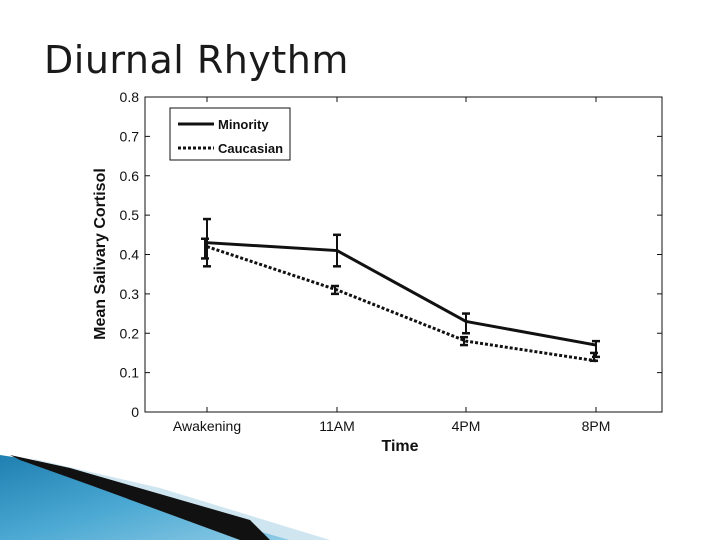 The width and height of the screenshot is (720, 540). Describe the element at coordinates (130, 294) in the screenshot. I see `y-tick-label: 0.3` at that location.